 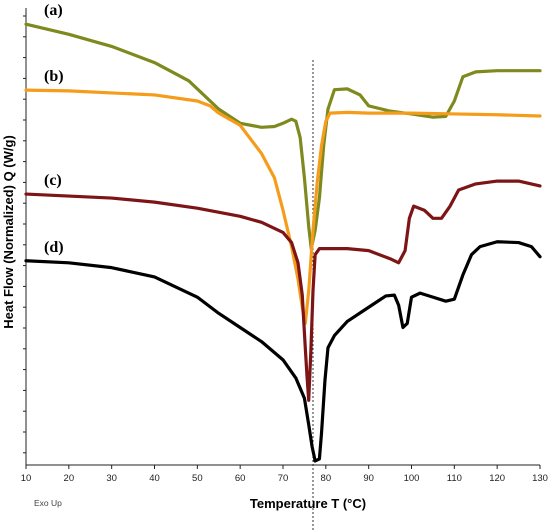 What do you see at coordinates (48, 503) in the screenshot?
I see `exo-up-note: Exo Up` at bounding box center [48, 503].